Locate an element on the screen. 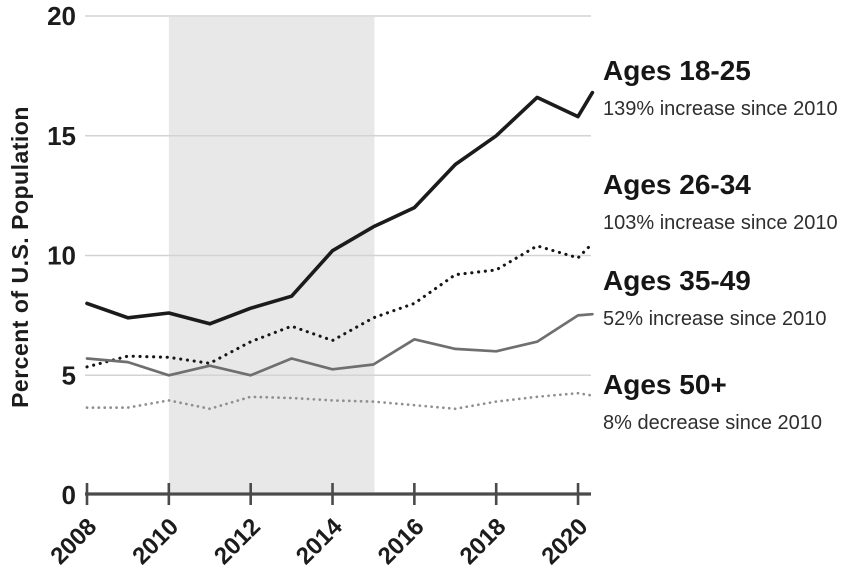 The width and height of the screenshot is (851, 576). x-tick-label-2012: 2012 is located at coordinates (237, 541).